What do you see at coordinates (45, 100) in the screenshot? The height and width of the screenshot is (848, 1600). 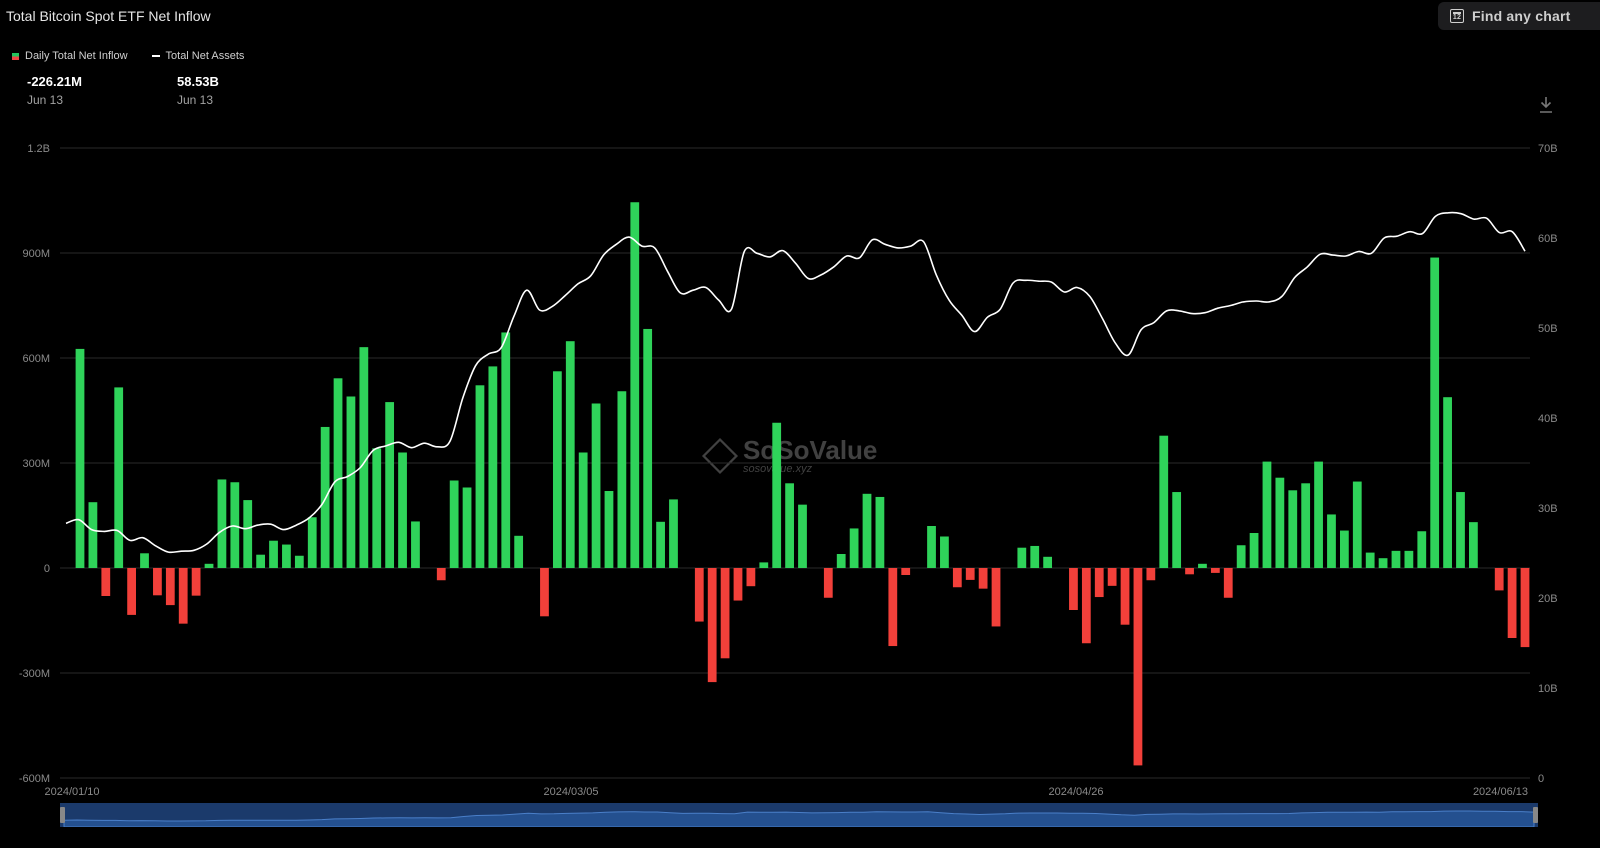 I see `inflow-date: Jun 13` at bounding box center [45, 100].